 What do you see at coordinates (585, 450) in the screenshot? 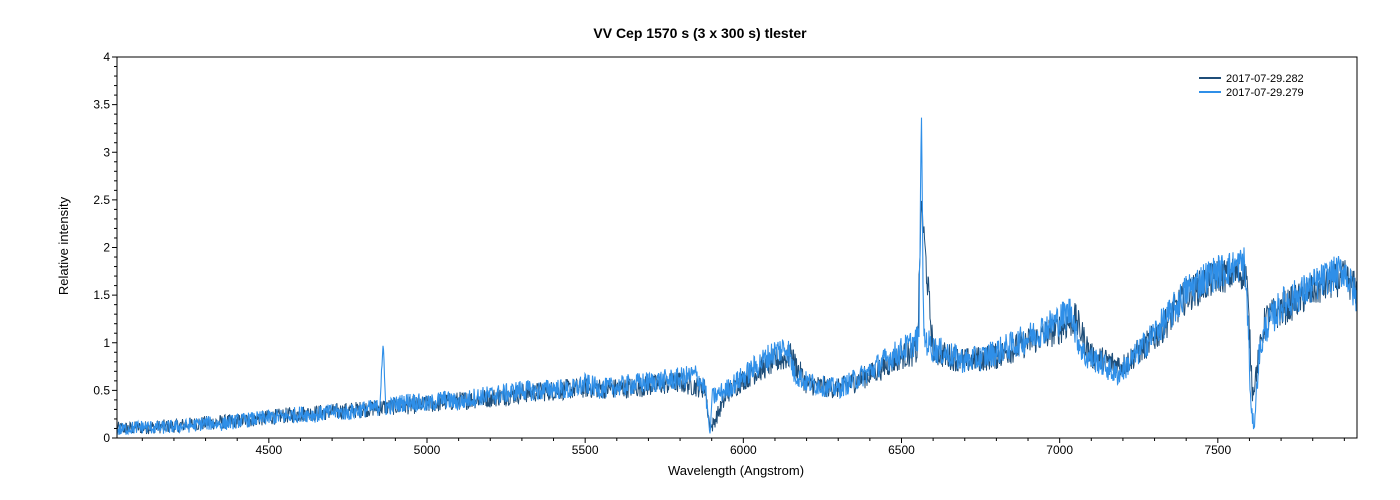
I see `x-tick-label: 5500` at bounding box center [585, 450].